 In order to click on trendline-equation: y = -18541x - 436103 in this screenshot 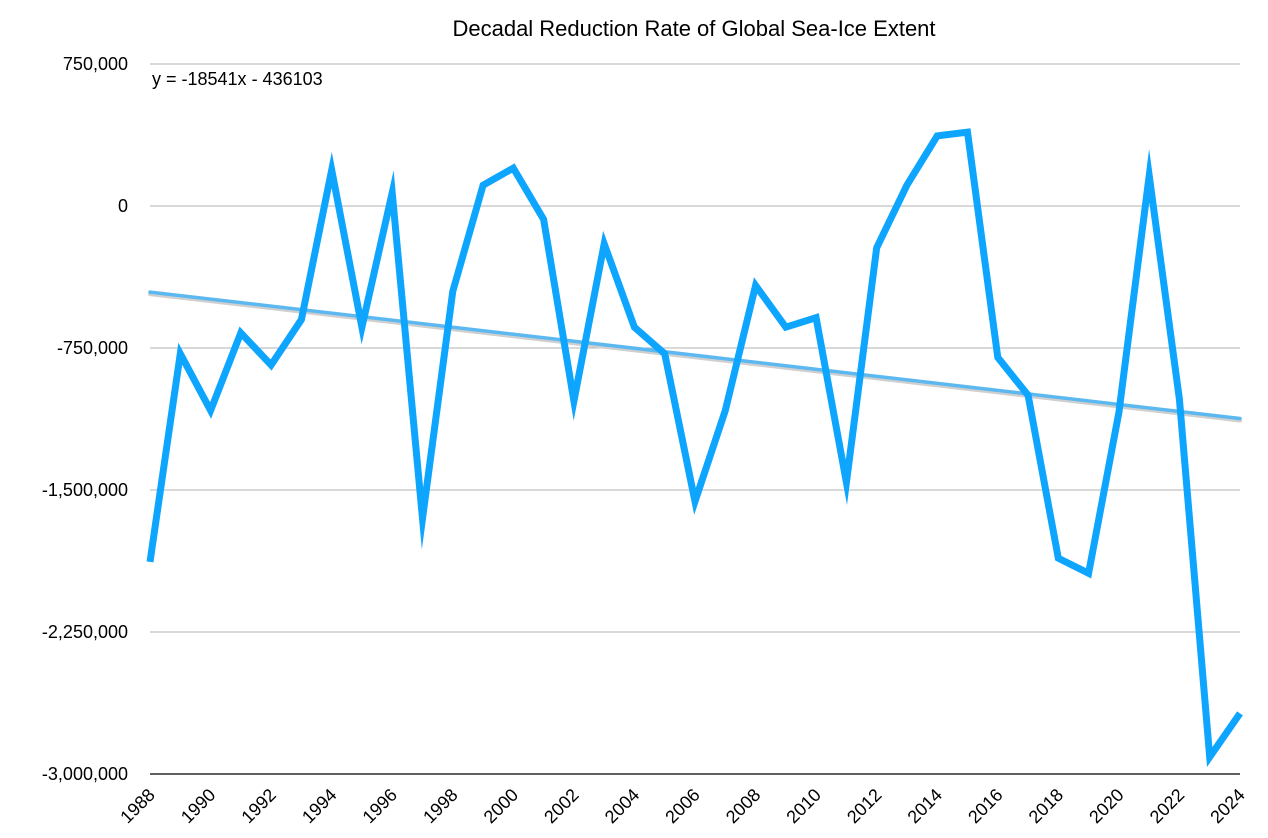, I will do `click(237, 79)`.